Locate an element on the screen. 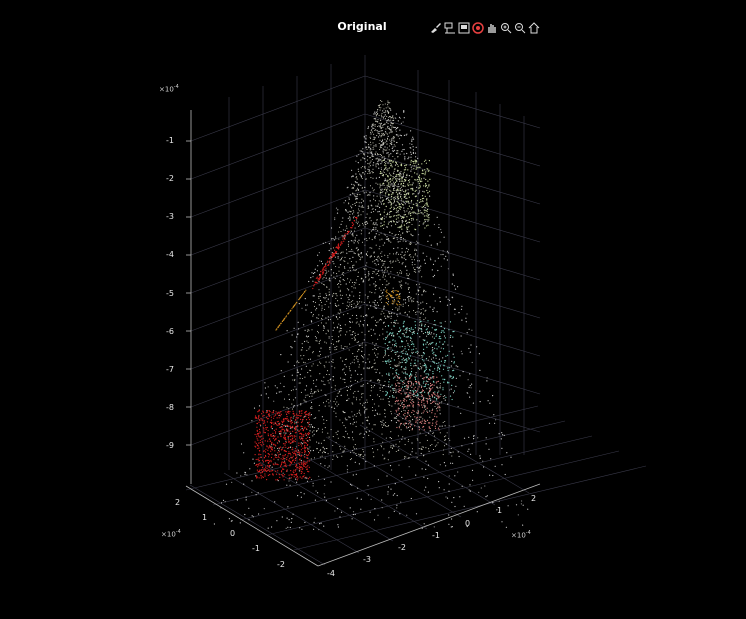  x-axis-tick-label: -1 is located at coordinates (436, 535).